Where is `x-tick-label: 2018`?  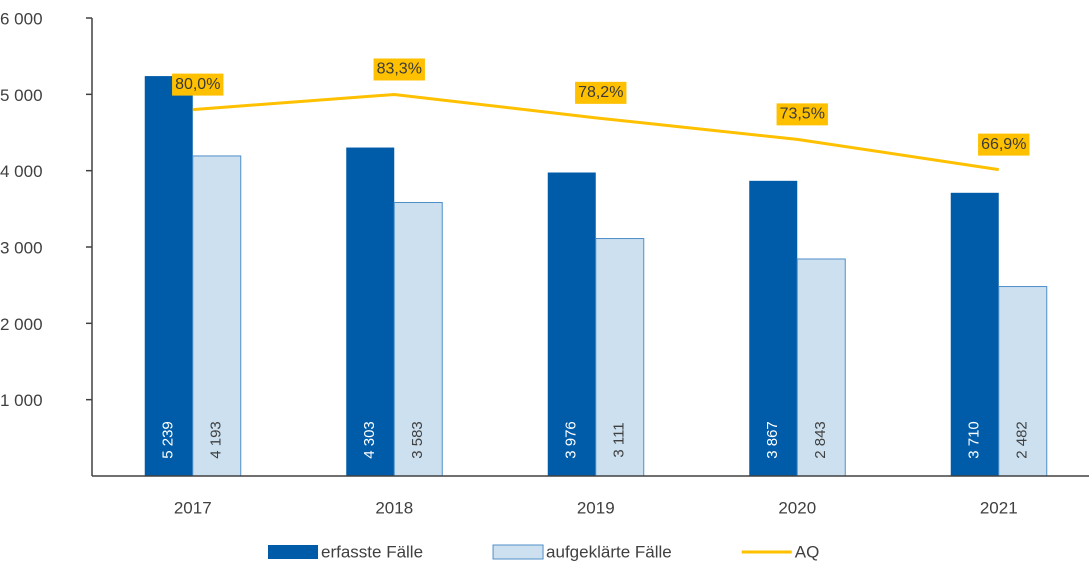
x-tick-label: 2018 is located at coordinates (394, 507).